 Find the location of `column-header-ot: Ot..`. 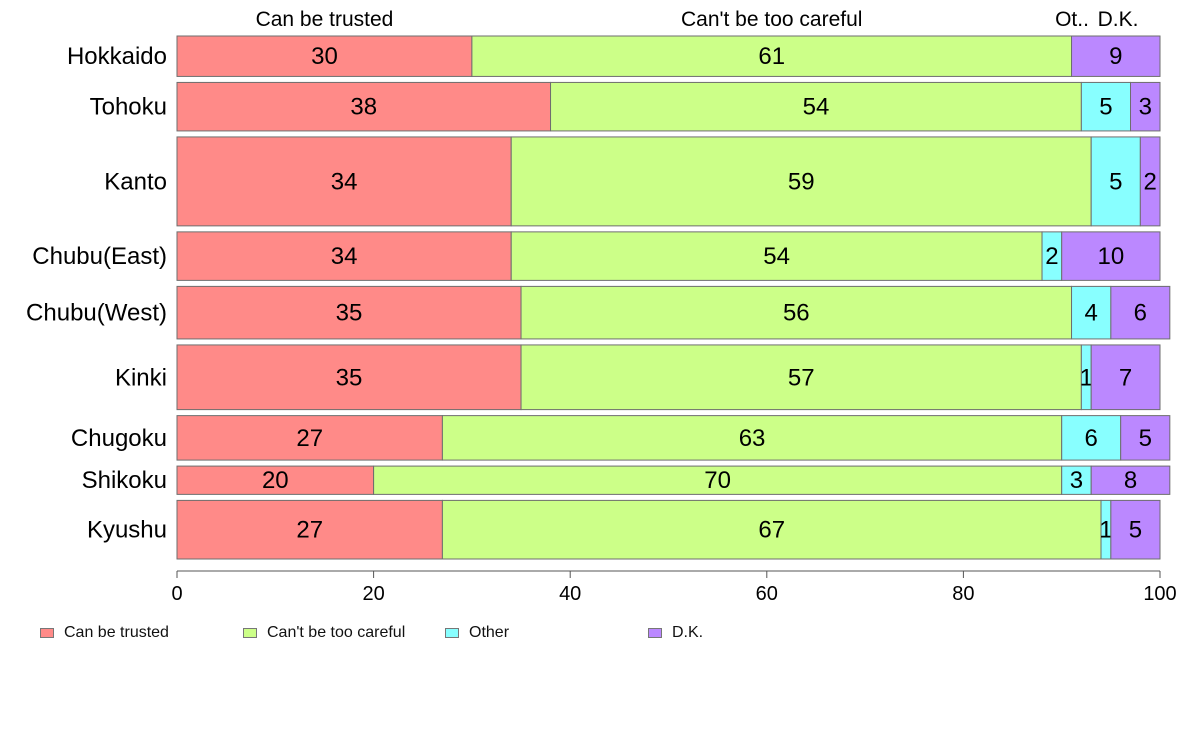

column-header-ot: Ot.. is located at coordinates (1072, 19).